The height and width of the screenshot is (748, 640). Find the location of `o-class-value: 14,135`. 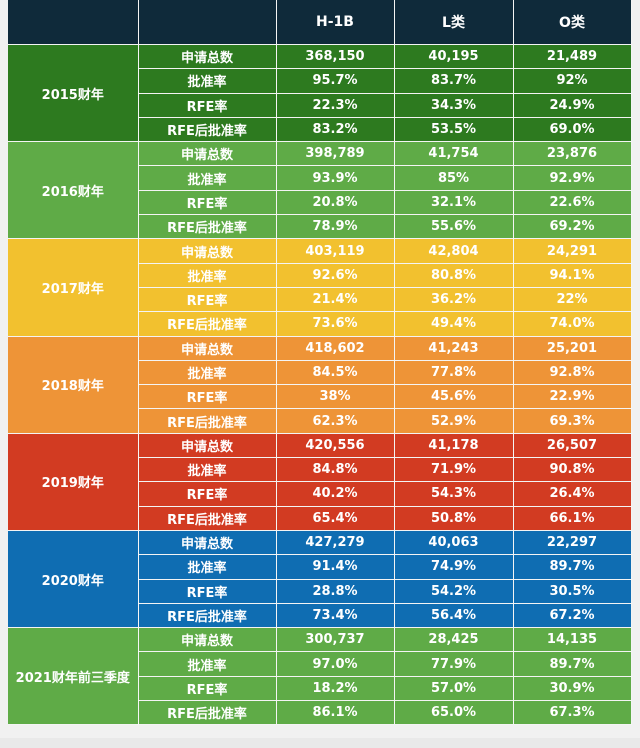

o-class-value: 14,135 is located at coordinates (572, 640).